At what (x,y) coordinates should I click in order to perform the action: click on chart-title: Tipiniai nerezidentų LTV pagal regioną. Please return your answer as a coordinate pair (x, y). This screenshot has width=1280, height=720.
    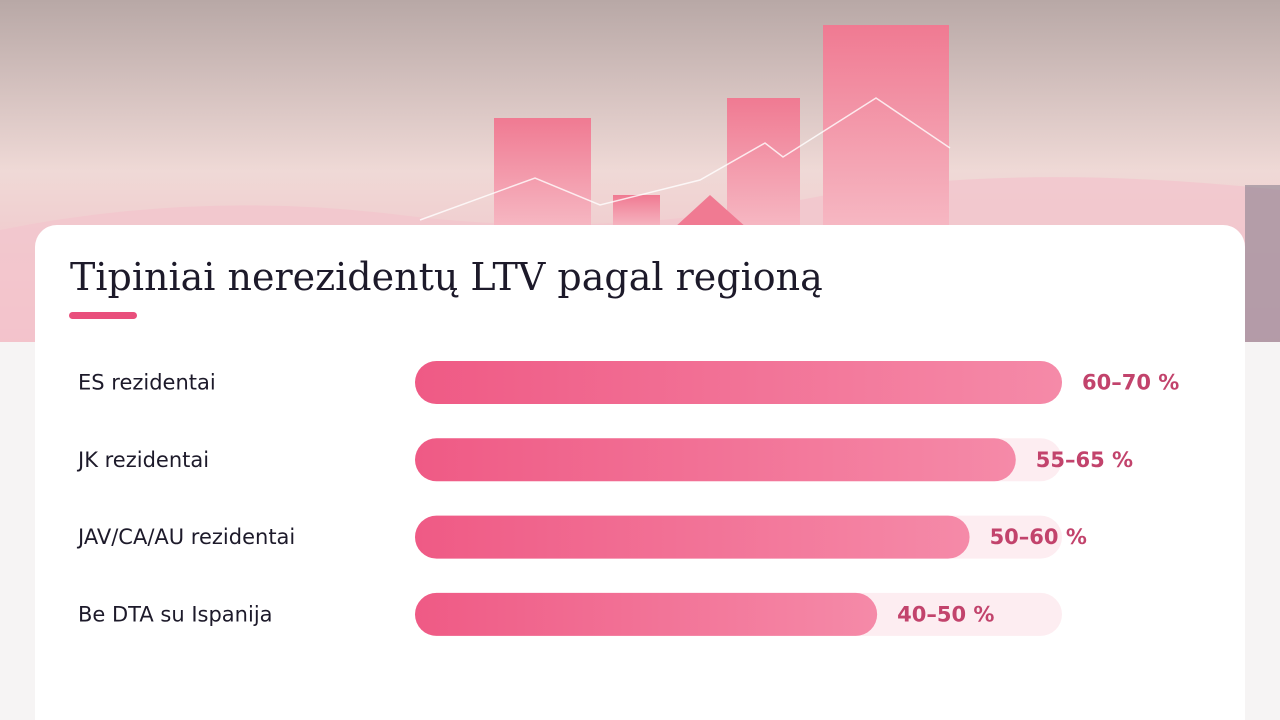
    Looking at the image, I should click on (446, 277).